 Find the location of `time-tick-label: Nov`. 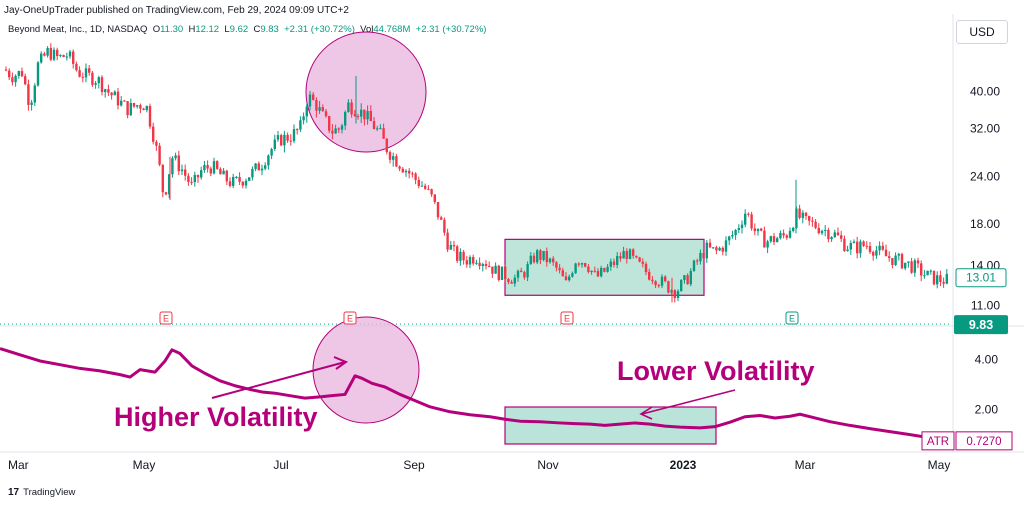

time-tick-label: Nov is located at coordinates (547, 465).